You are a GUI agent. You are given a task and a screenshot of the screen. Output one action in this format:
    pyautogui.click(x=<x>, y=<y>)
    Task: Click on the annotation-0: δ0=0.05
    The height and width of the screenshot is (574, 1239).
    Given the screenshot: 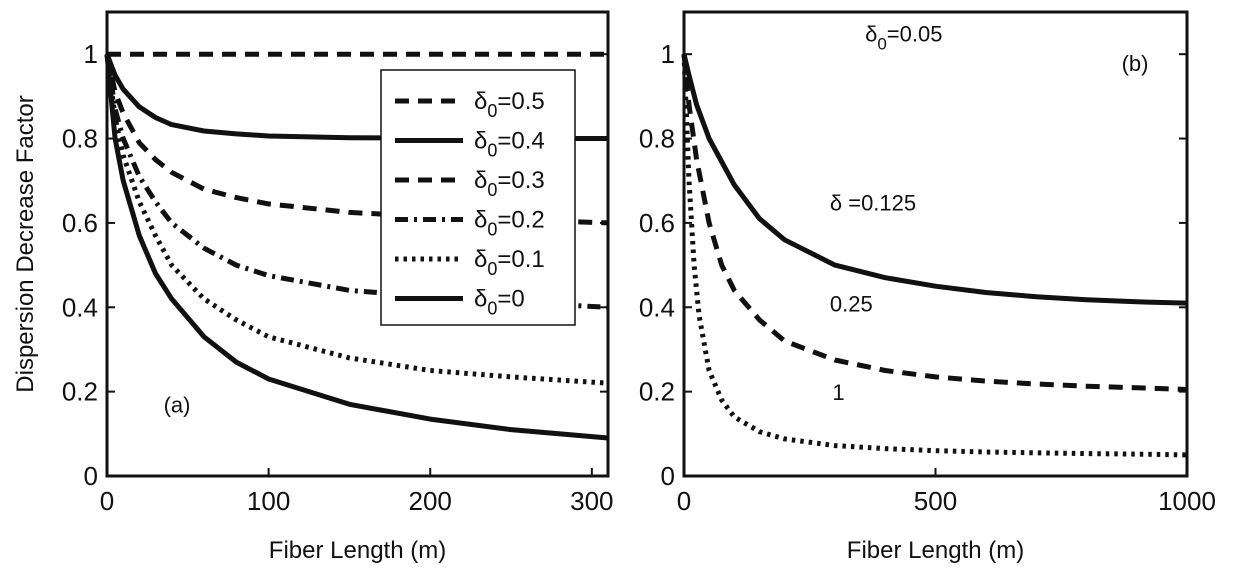 What is the action you would take?
    pyautogui.click(x=903, y=38)
    